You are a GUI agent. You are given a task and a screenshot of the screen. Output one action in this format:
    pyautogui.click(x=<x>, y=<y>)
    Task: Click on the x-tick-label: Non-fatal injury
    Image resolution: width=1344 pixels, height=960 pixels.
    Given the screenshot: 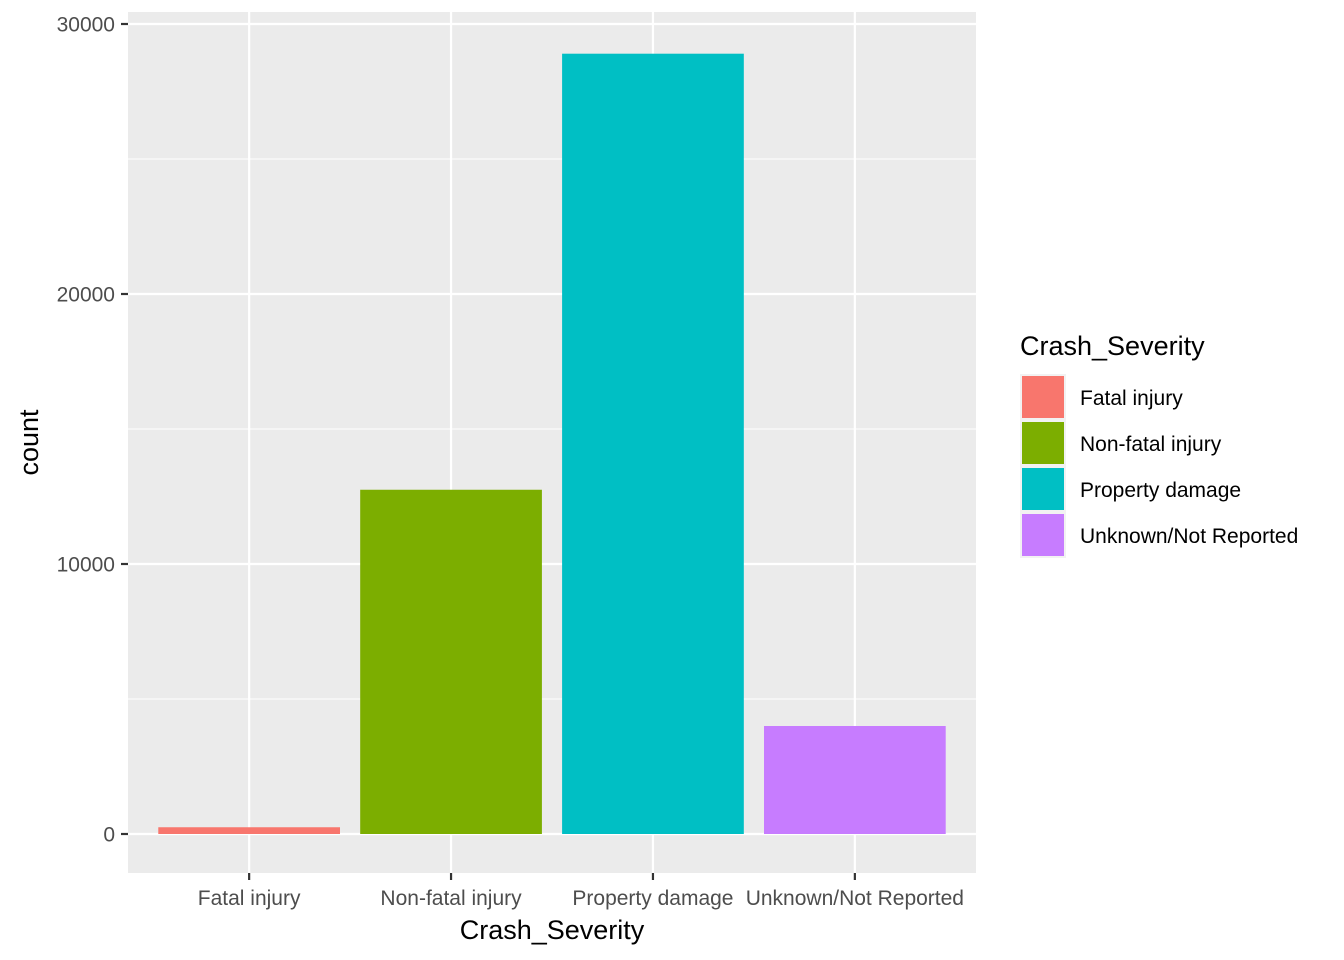 What is the action you would take?
    pyautogui.click(x=451, y=898)
    